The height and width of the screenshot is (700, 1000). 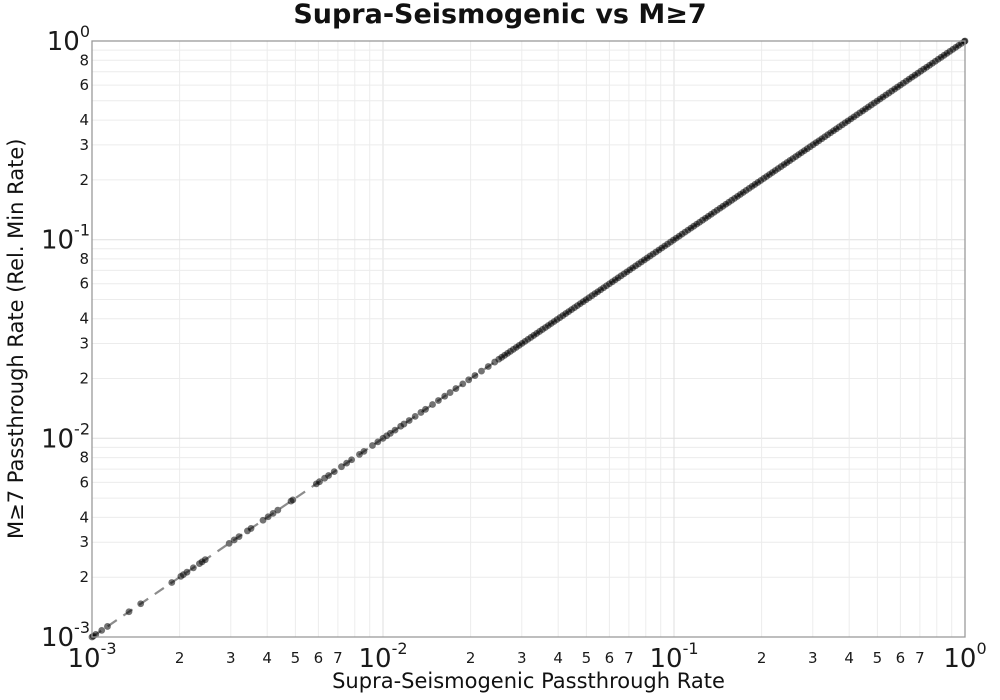 I want to click on chart-title: Supra-Seismogenic vs M≥7, so click(x=500, y=15).